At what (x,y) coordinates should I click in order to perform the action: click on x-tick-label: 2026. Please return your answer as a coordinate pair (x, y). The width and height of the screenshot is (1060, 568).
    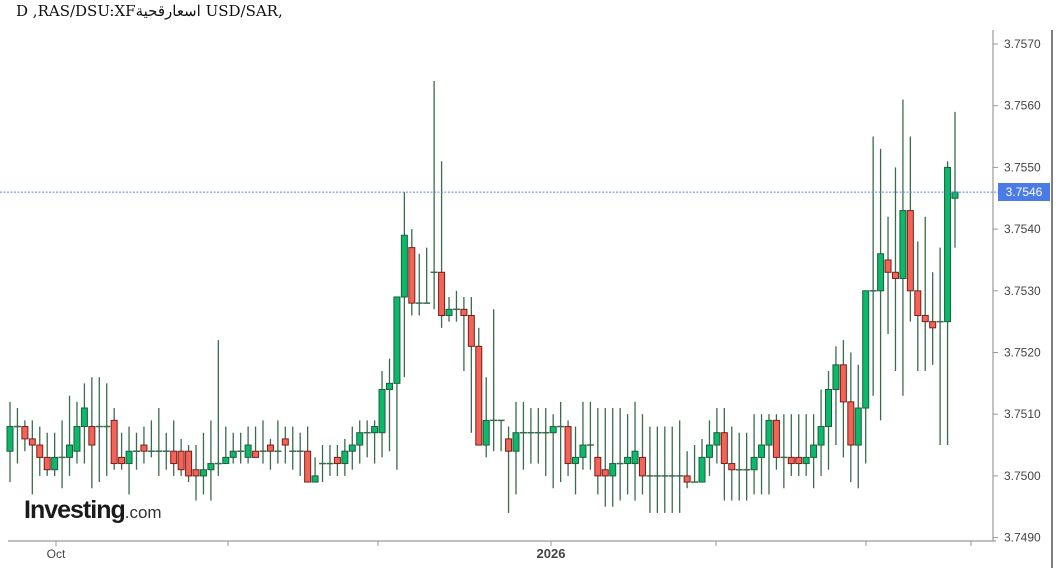
    Looking at the image, I should click on (551, 553).